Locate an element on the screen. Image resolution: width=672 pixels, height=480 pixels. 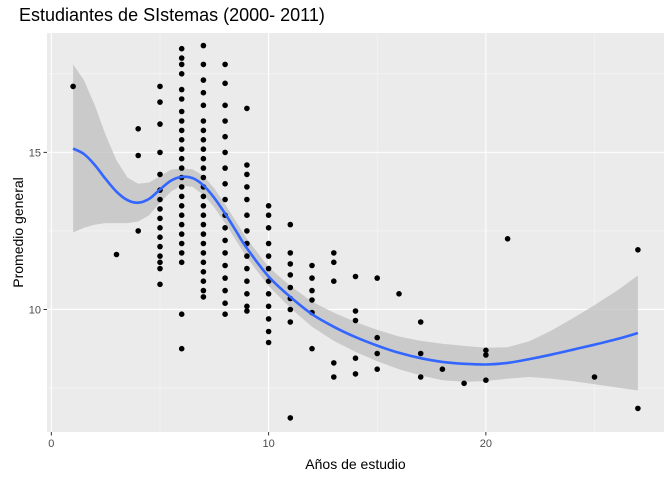
y-tick-label: 15 is located at coordinates (35, 153).